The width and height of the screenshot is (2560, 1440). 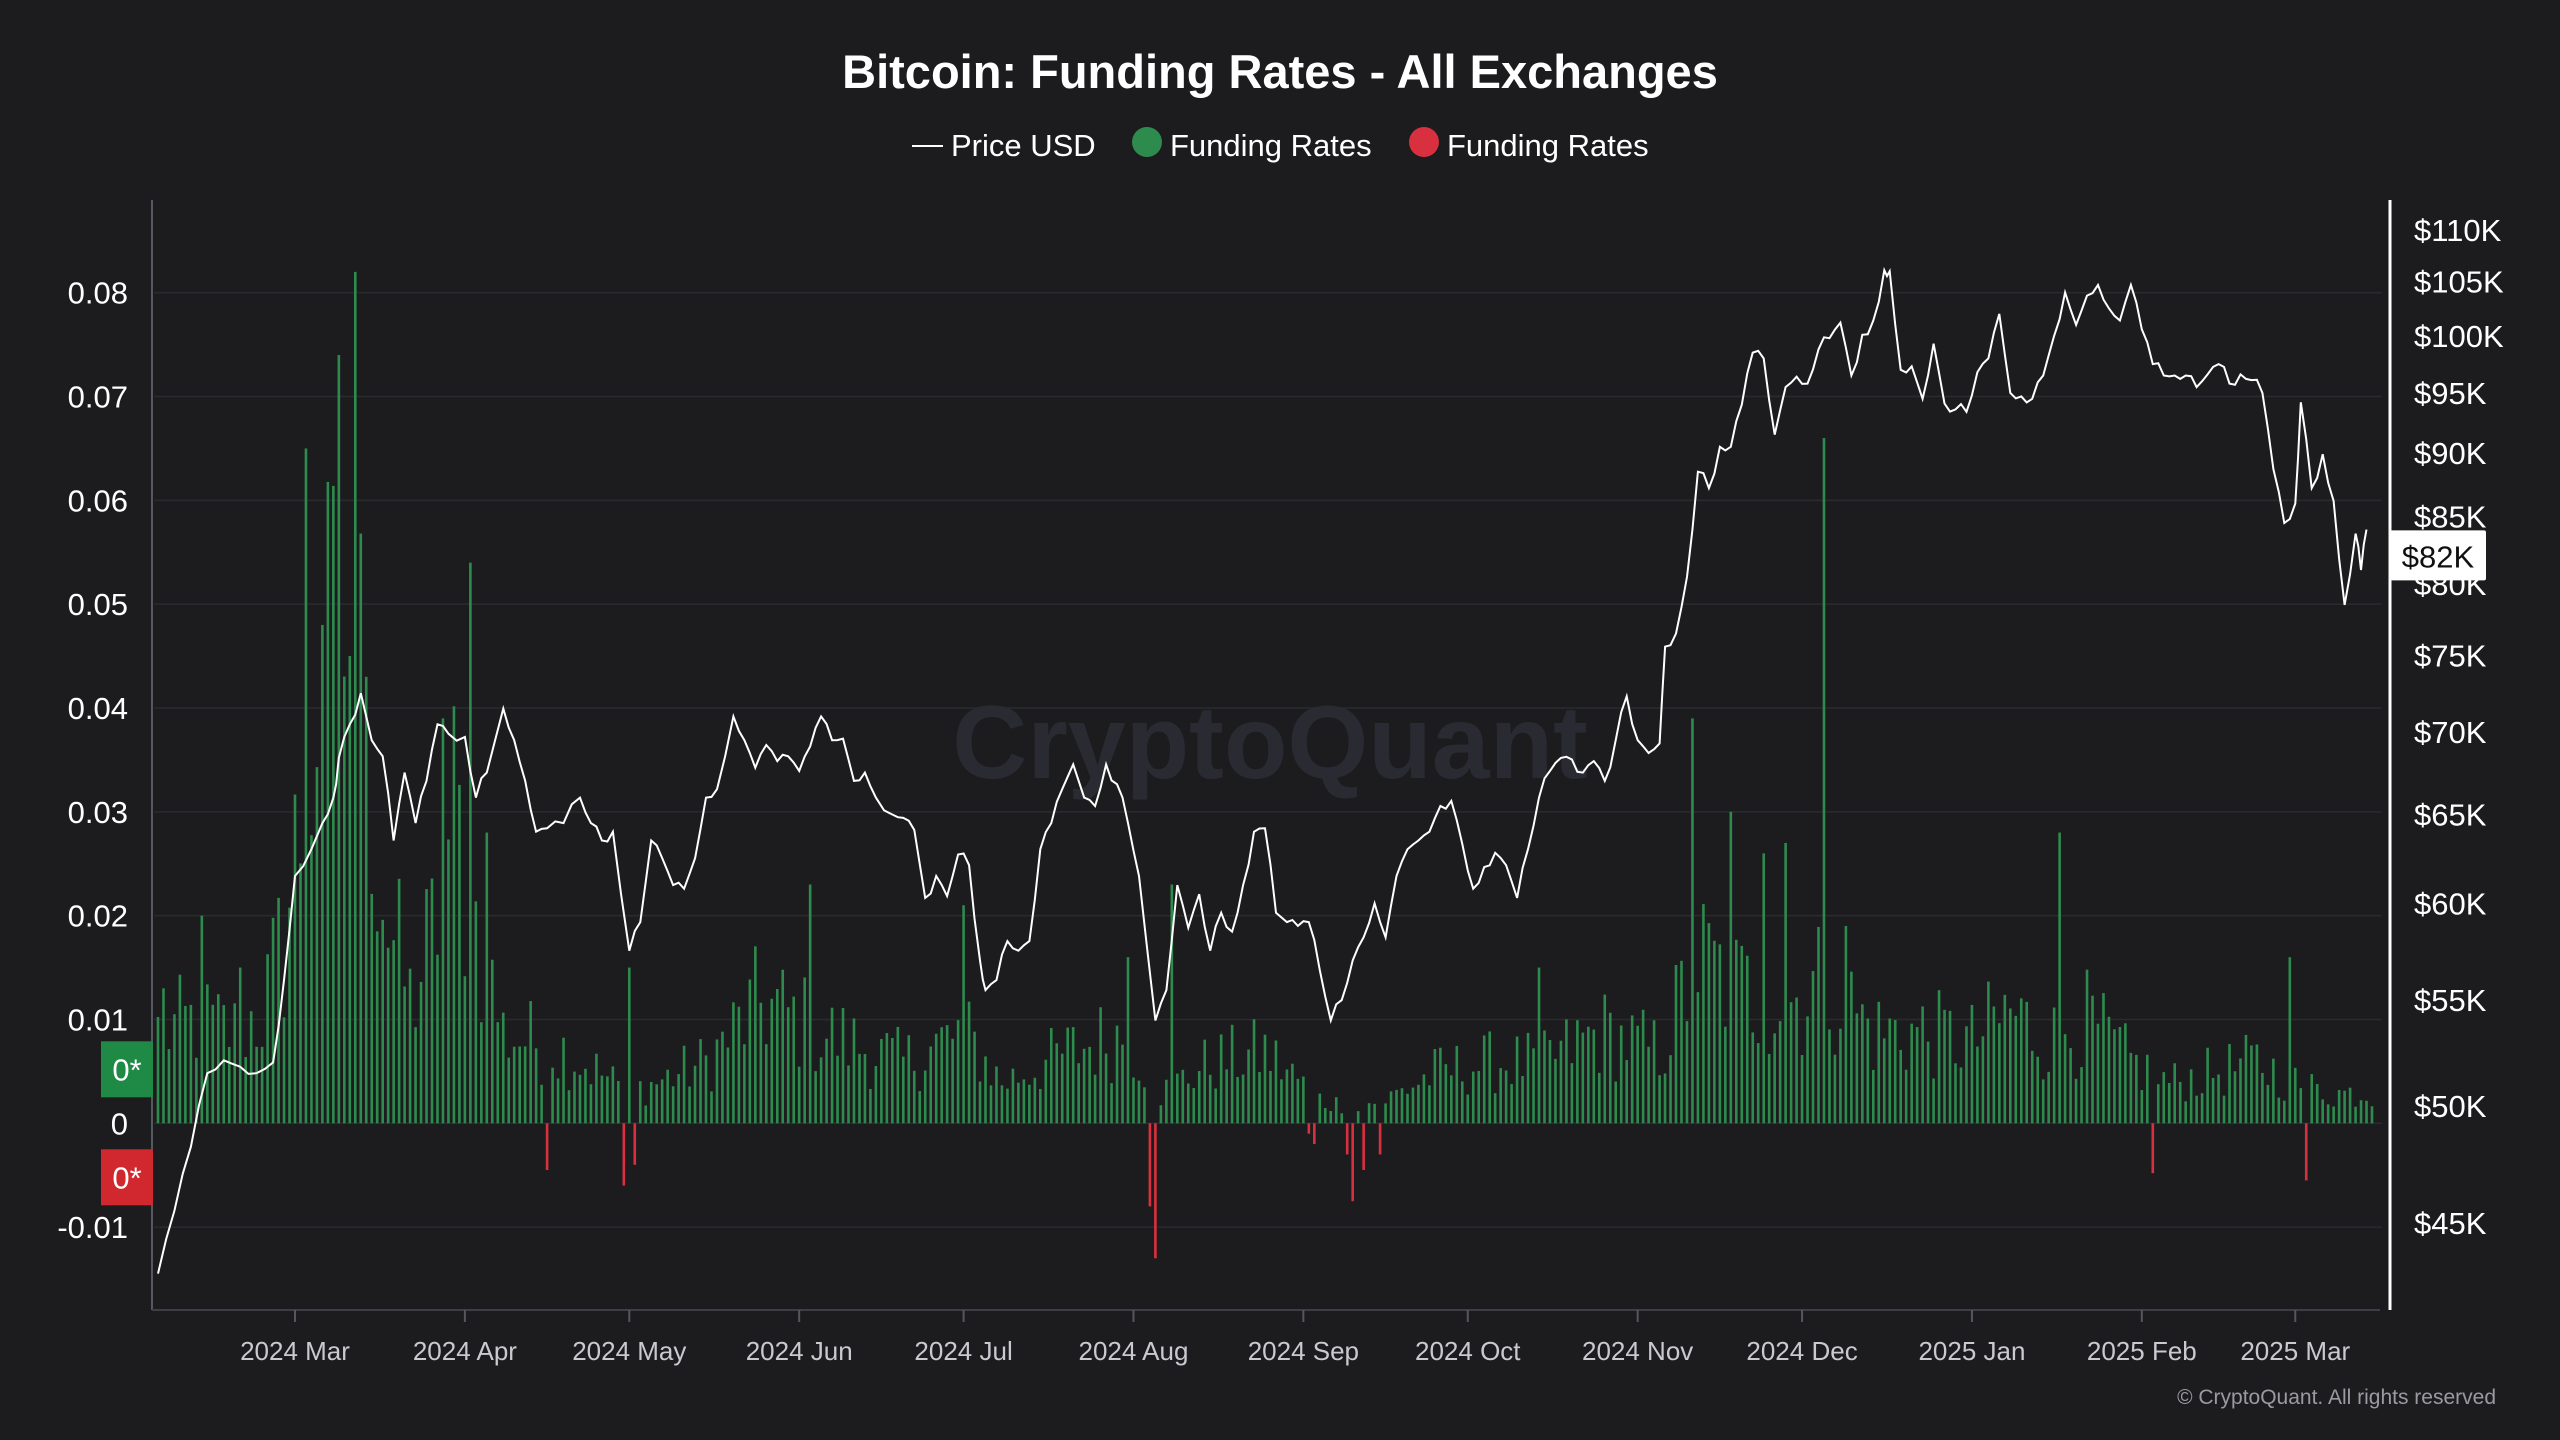 What do you see at coordinates (98, 812) in the screenshot?
I see `left-axis-tick-label: 0.03` at bounding box center [98, 812].